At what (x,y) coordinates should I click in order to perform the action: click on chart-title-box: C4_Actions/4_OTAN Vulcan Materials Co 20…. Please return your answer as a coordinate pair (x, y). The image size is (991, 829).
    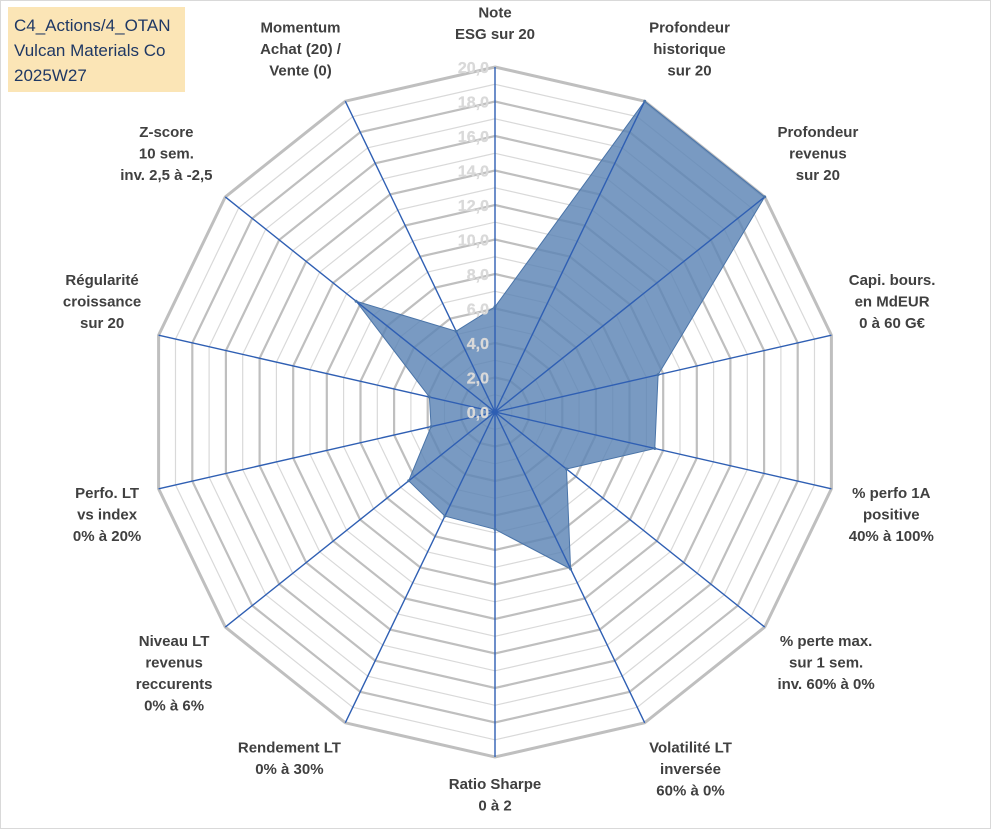
    Looking at the image, I should click on (96, 49).